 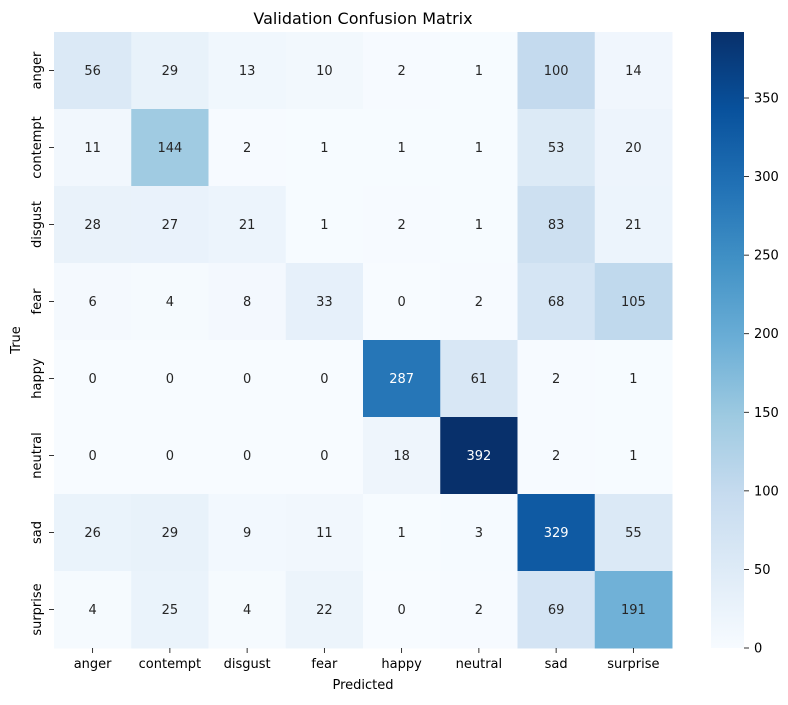 I want to click on x-tick-label: anger, so click(x=93, y=664).